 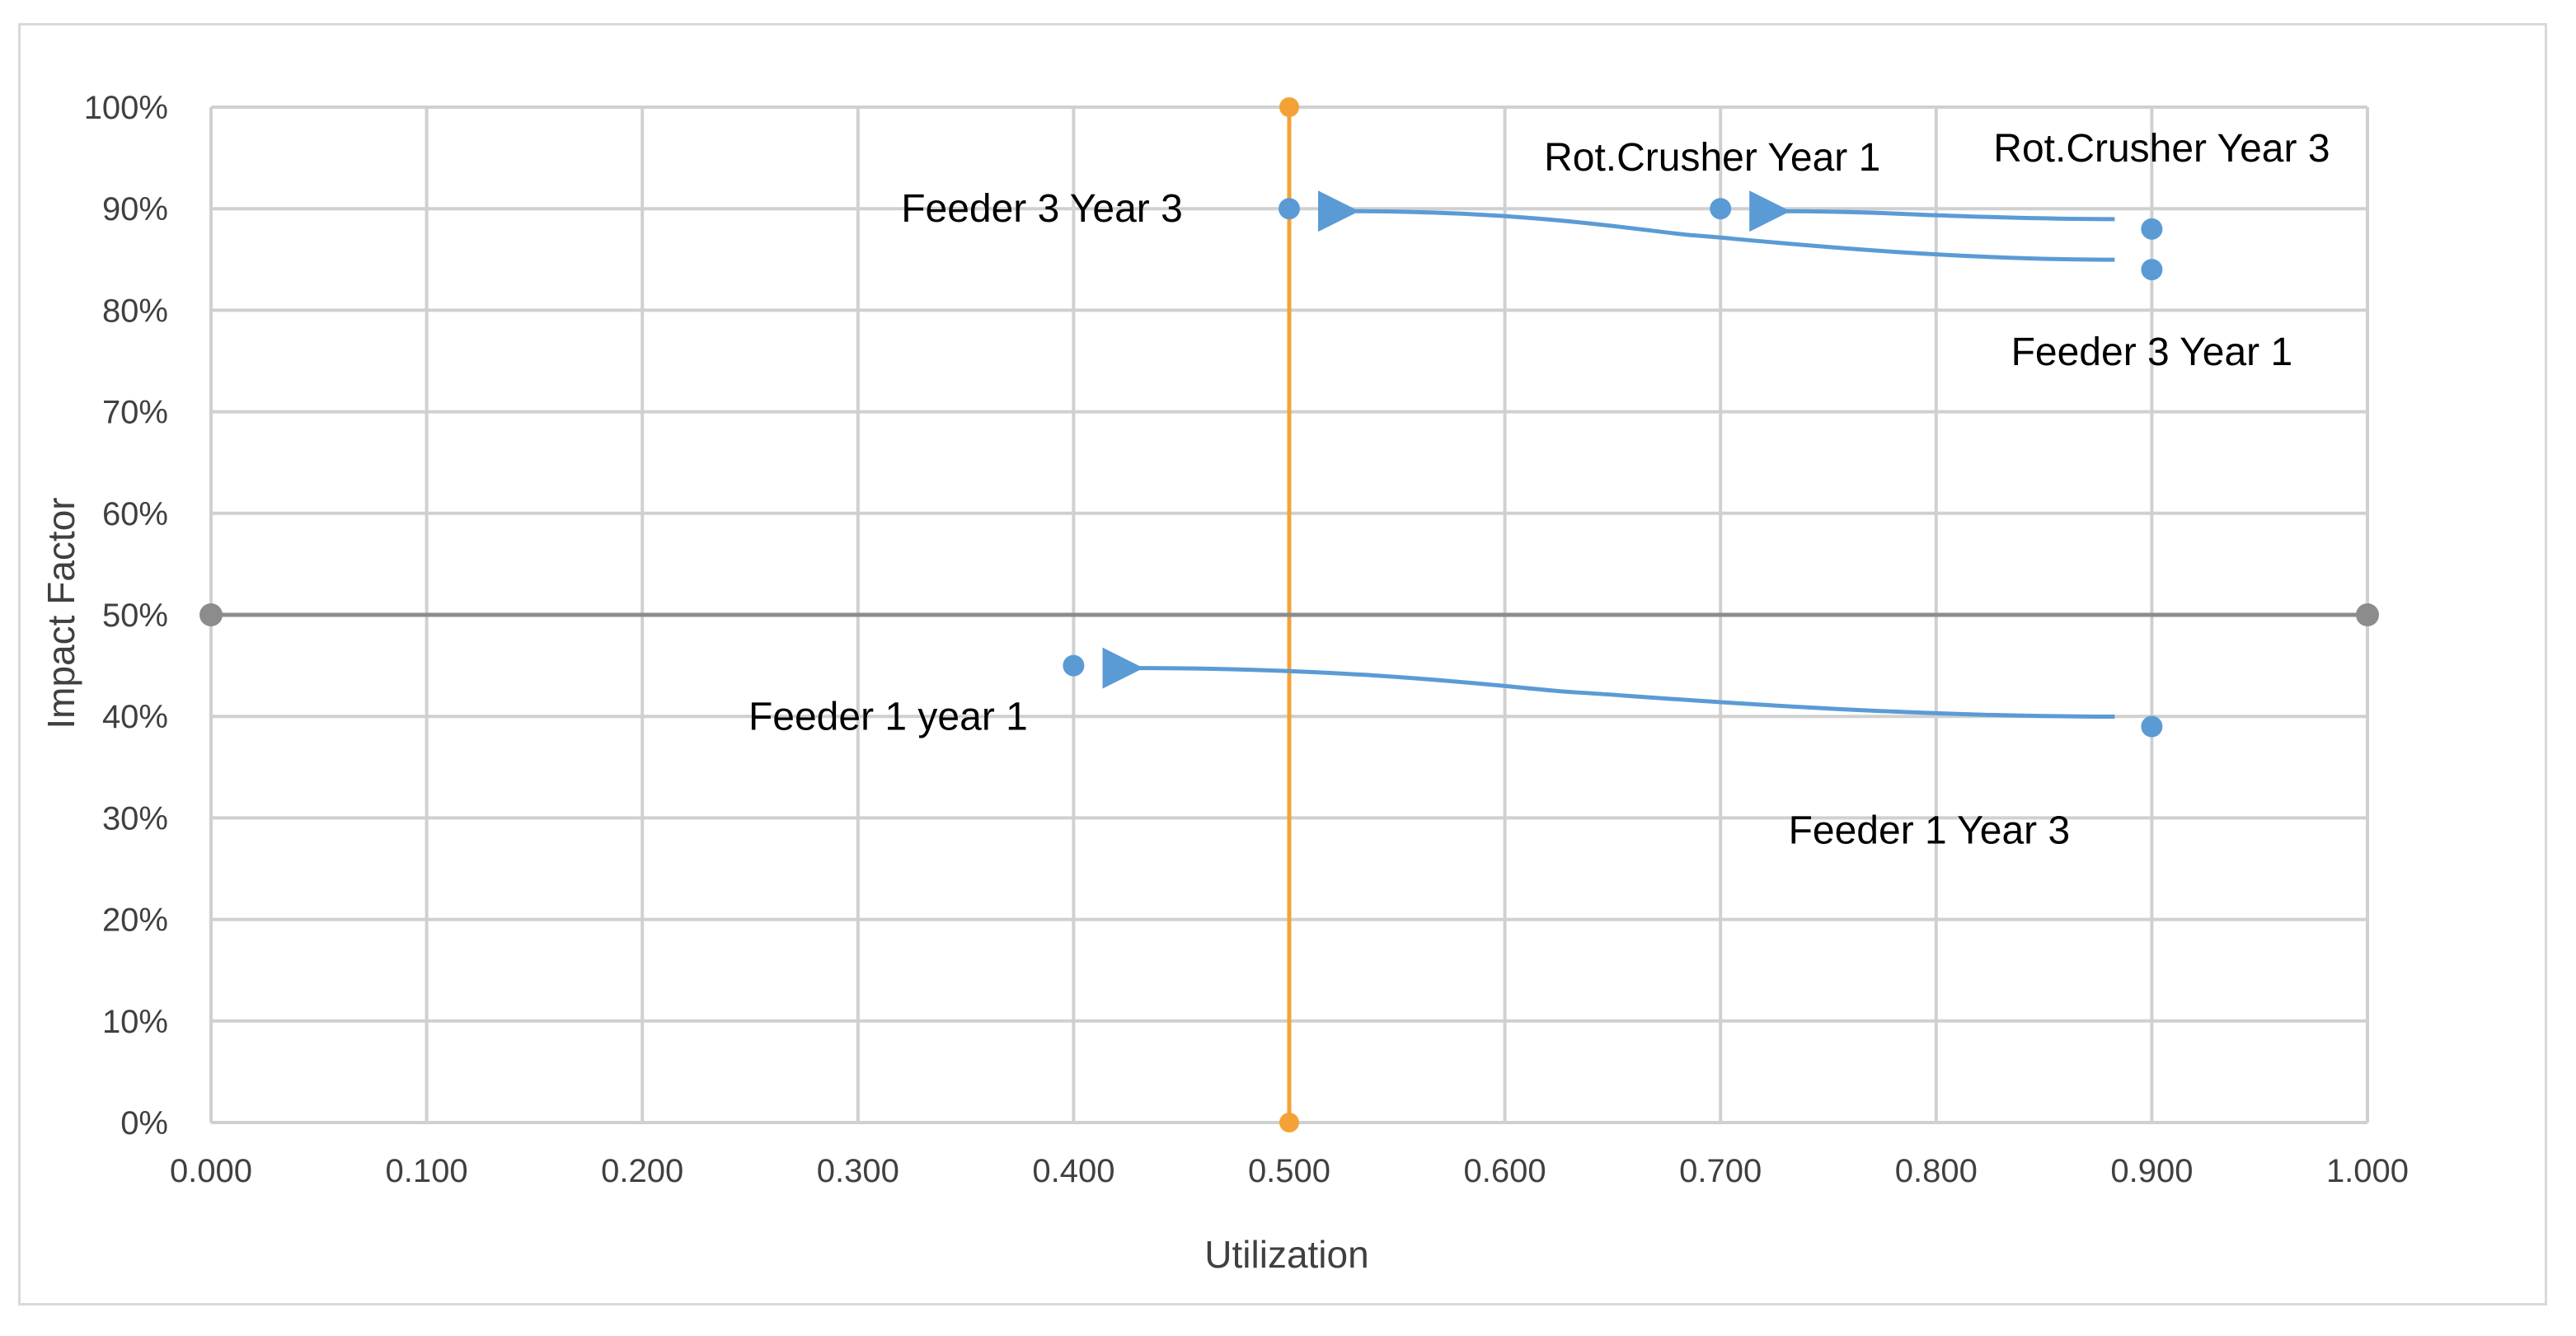 What do you see at coordinates (2161, 149) in the screenshot?
I see `point-label: Rot.Crusher Year 3` at bounding box center [2161, 149].